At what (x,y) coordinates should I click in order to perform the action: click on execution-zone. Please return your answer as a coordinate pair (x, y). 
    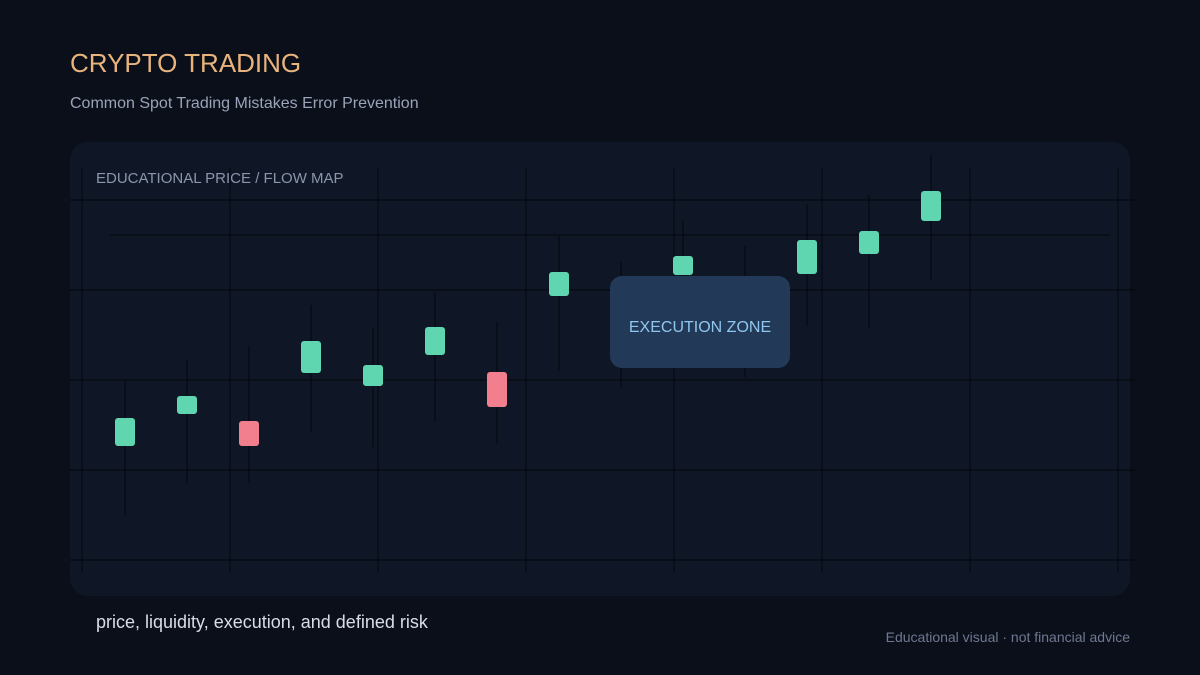
    Looking at the image, I should click on (700, 322).